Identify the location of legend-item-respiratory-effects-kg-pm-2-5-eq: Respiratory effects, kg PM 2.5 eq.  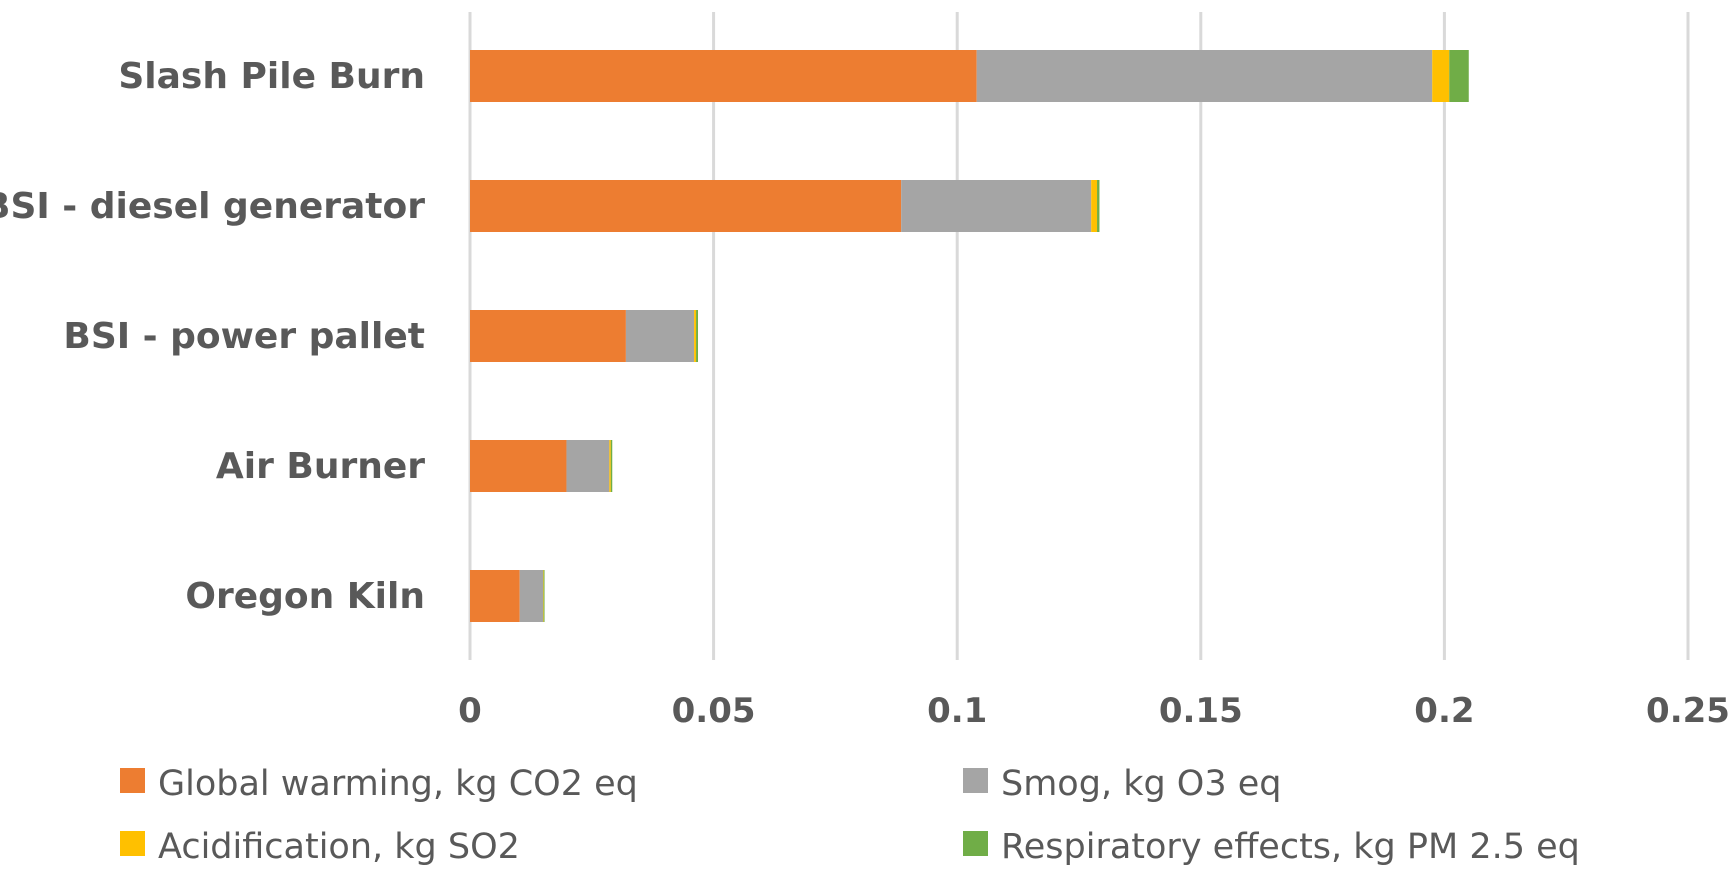
(1271, 847).